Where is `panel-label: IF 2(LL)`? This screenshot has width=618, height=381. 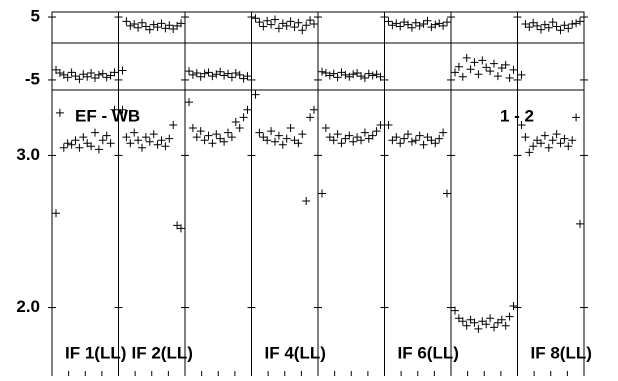
panel-label: IF 2(LL) is located at coordinates (162, 352).